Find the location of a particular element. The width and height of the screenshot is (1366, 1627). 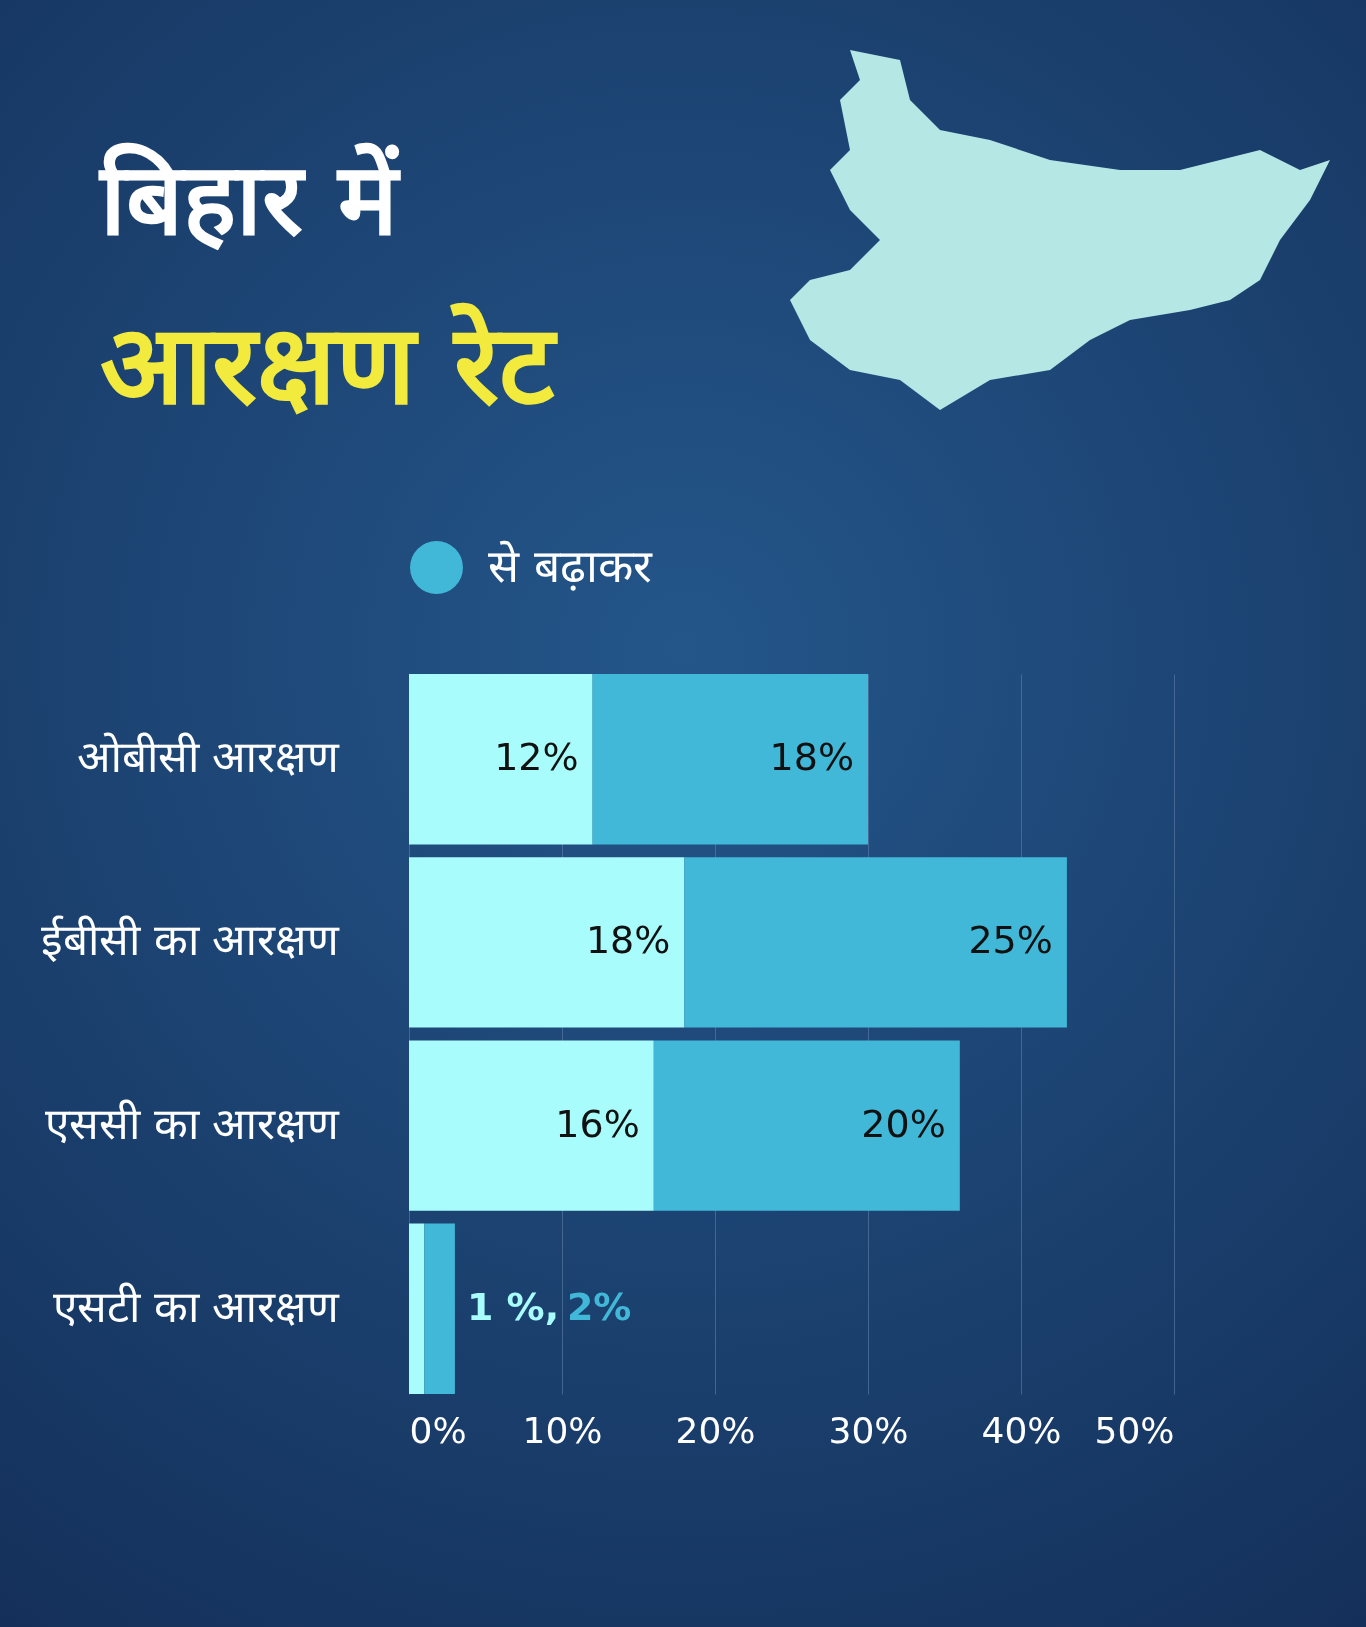

data-label: 25% is located at coordinates (1010, 940).